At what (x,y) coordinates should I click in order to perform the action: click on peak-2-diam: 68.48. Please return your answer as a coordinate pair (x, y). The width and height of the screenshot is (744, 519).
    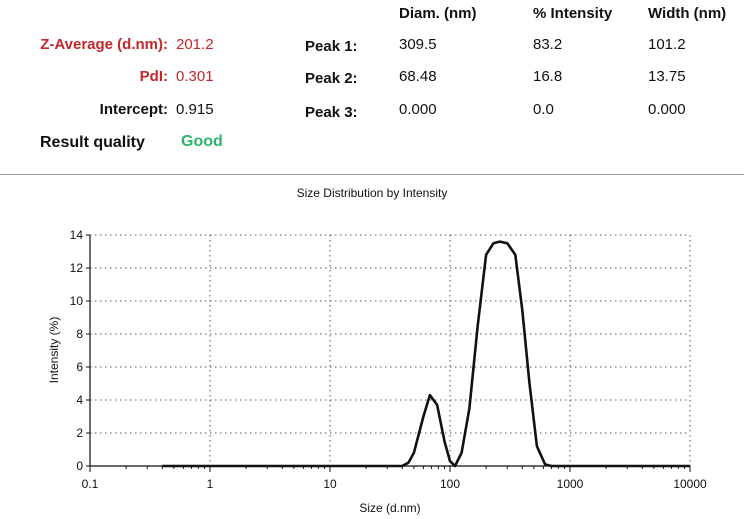
    Looking at the image, I should click on (418, 76).